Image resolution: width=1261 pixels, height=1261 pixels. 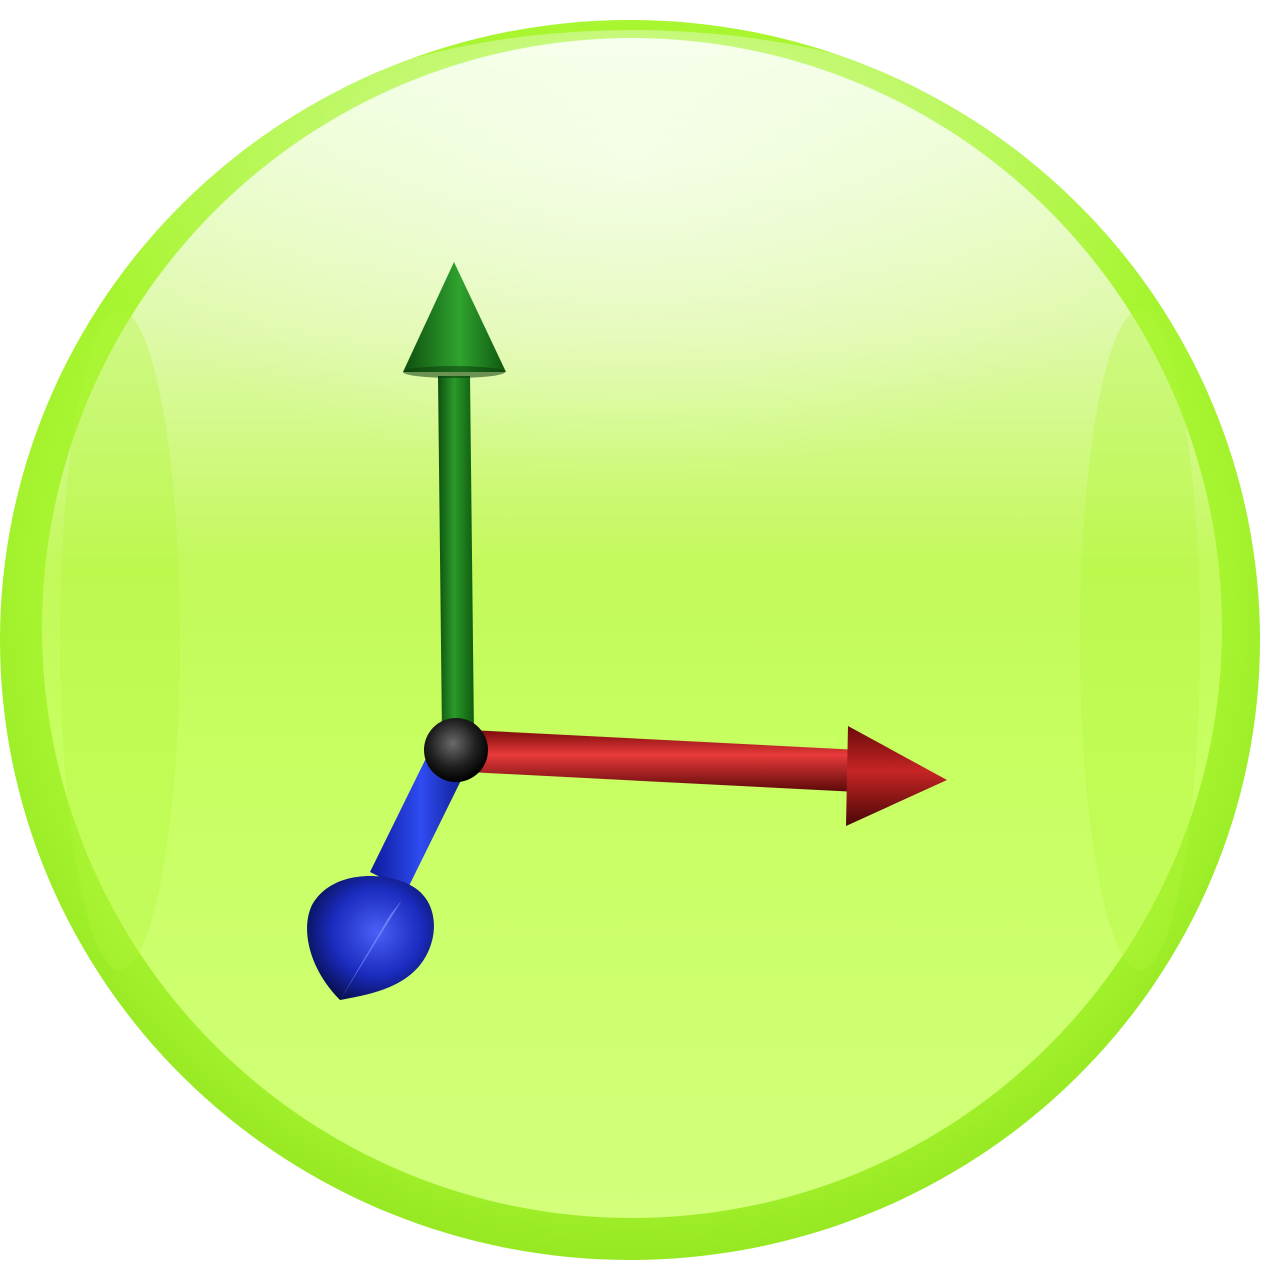 I want to click on y-axis-shaft, so click(x=456, y=555).